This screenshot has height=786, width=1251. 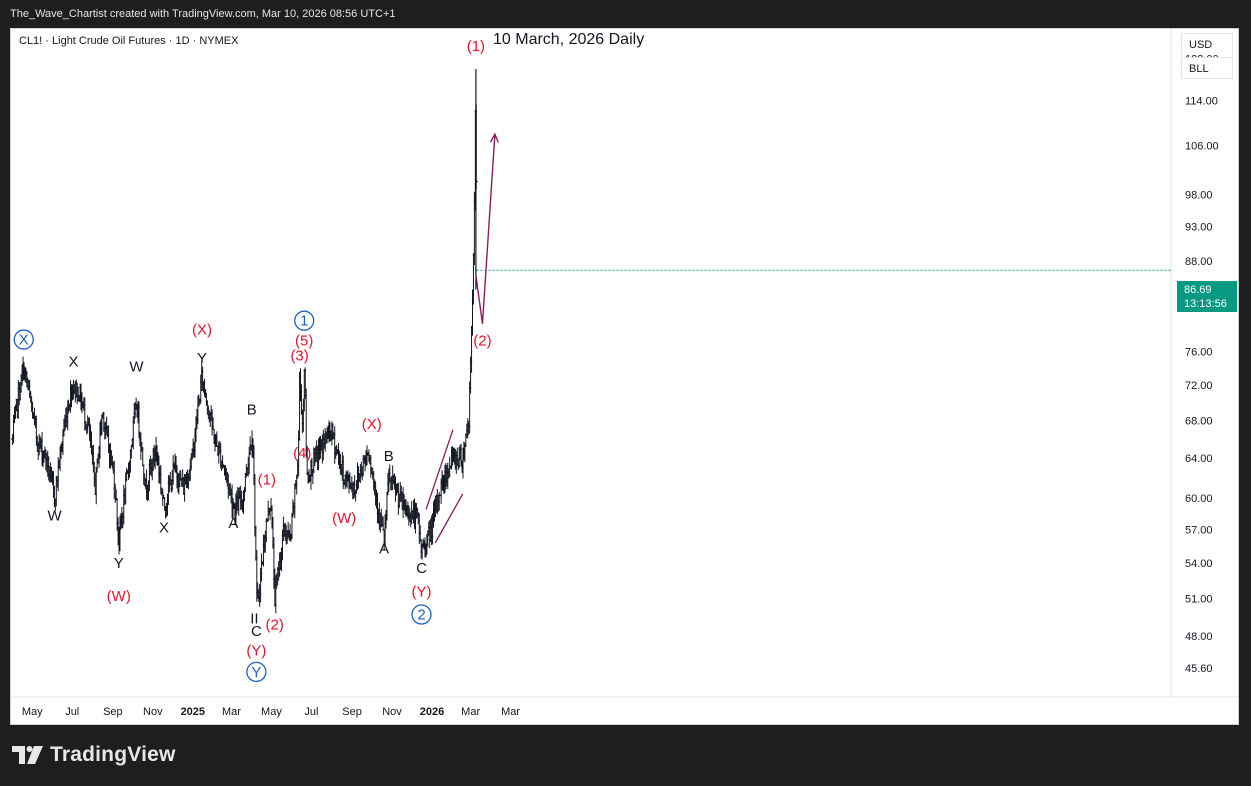 I want to click on wave-label: 2, so click(x=421, y=615).